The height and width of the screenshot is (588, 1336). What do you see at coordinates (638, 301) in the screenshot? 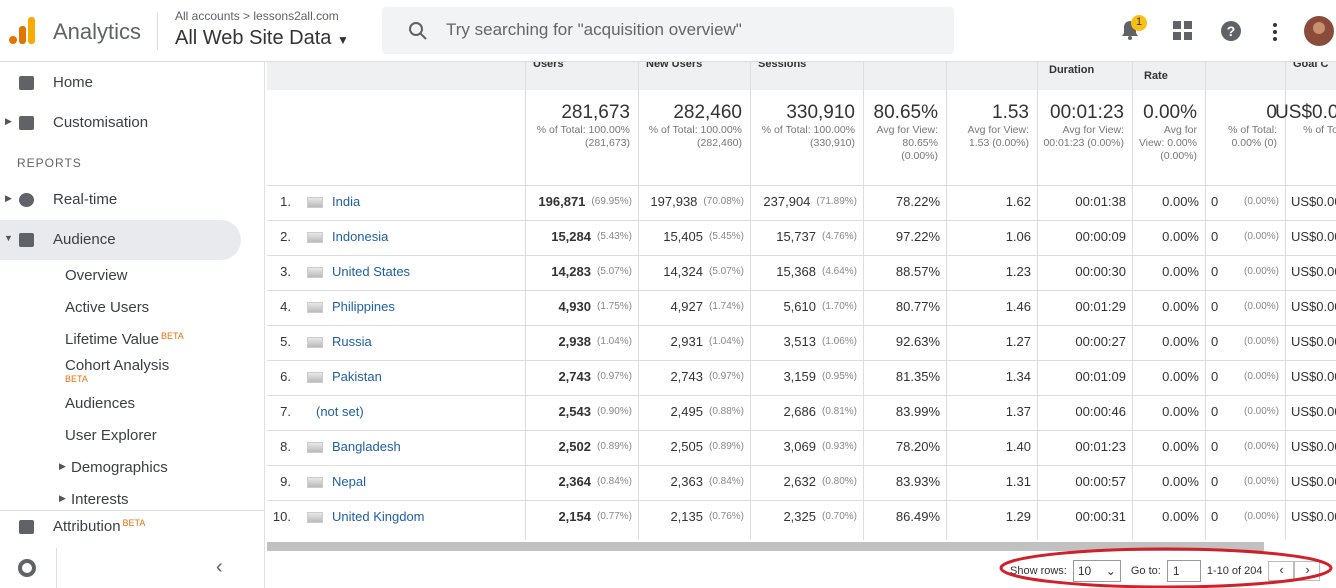
I see `column-border` at bounding box center [638, 301].